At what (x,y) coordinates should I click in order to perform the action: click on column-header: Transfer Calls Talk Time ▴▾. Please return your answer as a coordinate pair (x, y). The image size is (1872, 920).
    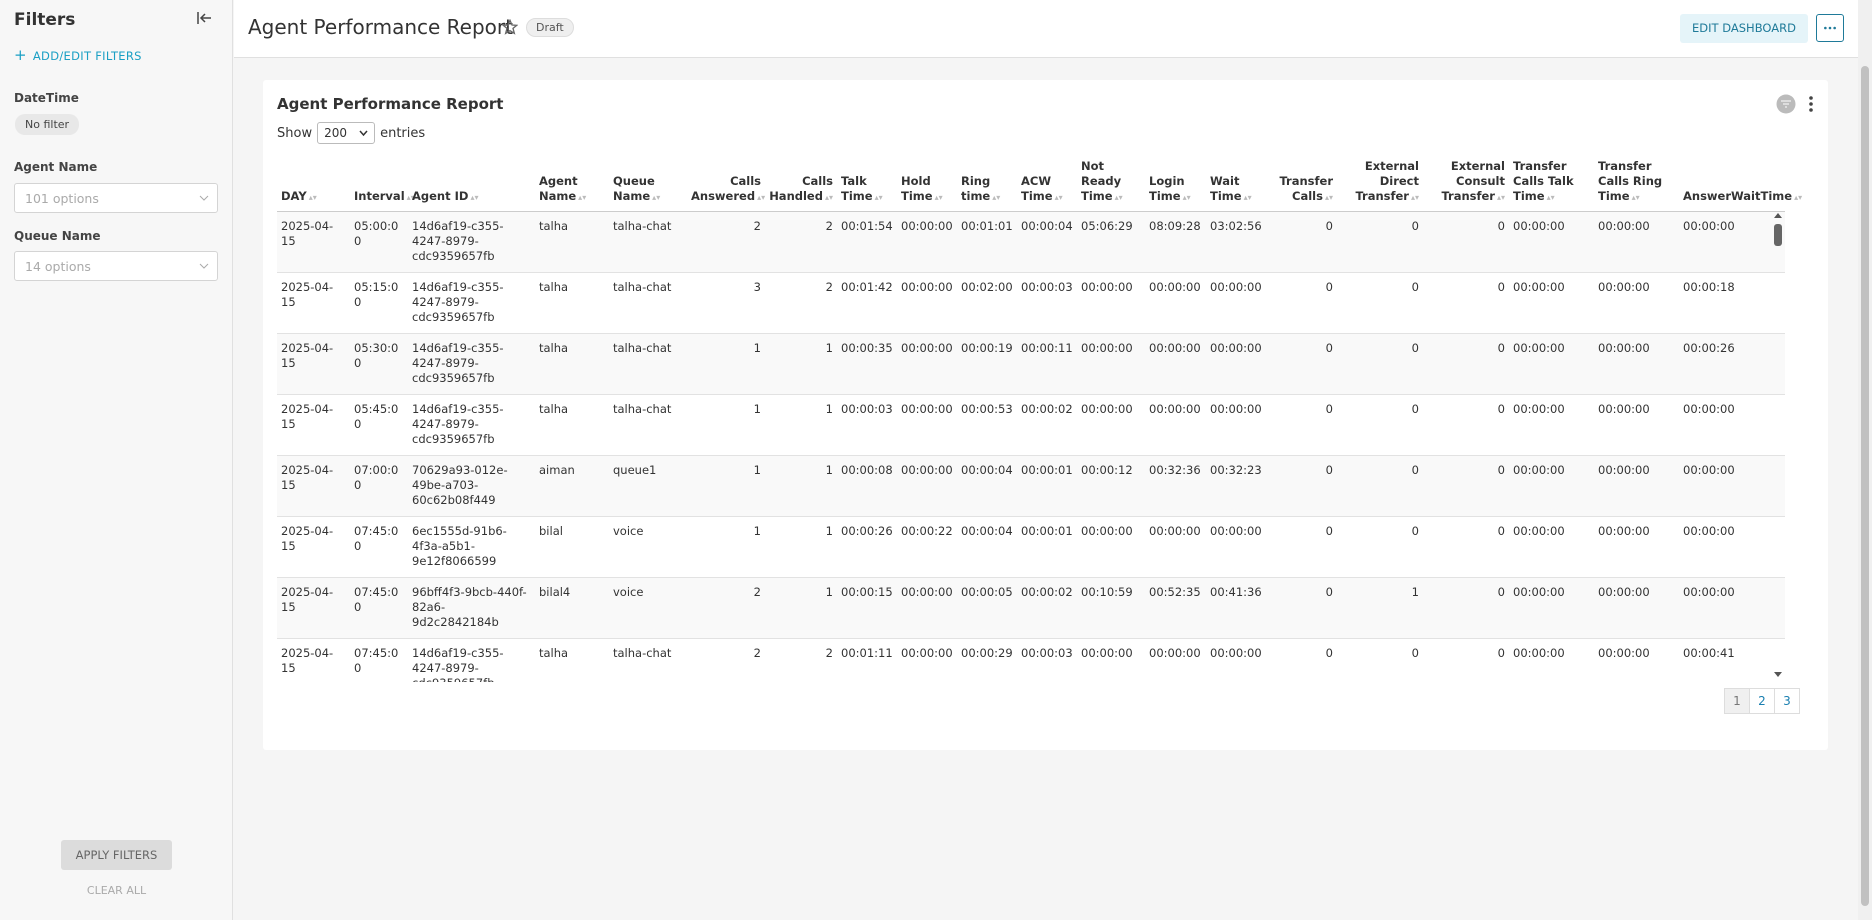
    Looking at the image, I should click on (1551, 183).